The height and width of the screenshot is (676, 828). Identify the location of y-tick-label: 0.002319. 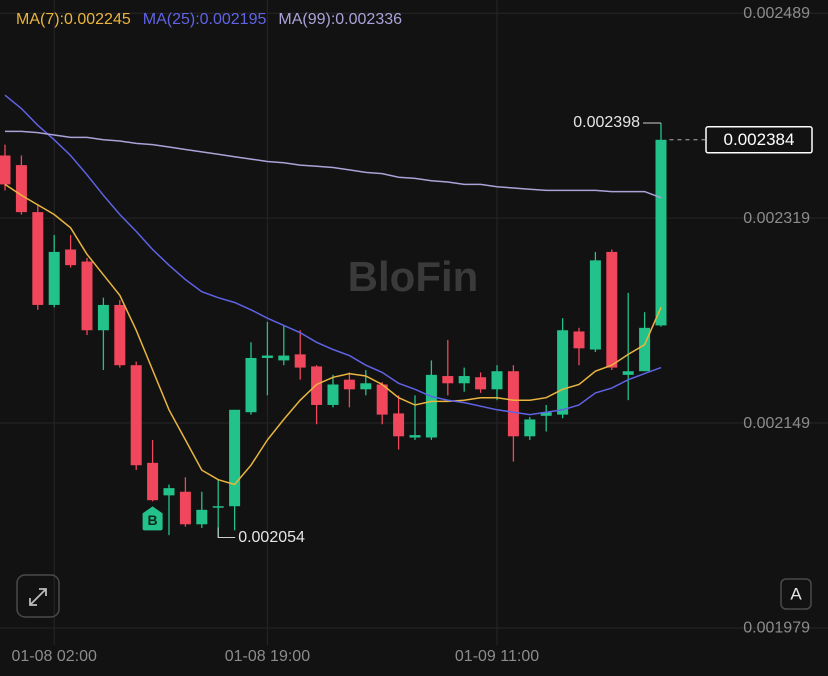
(776, 218).